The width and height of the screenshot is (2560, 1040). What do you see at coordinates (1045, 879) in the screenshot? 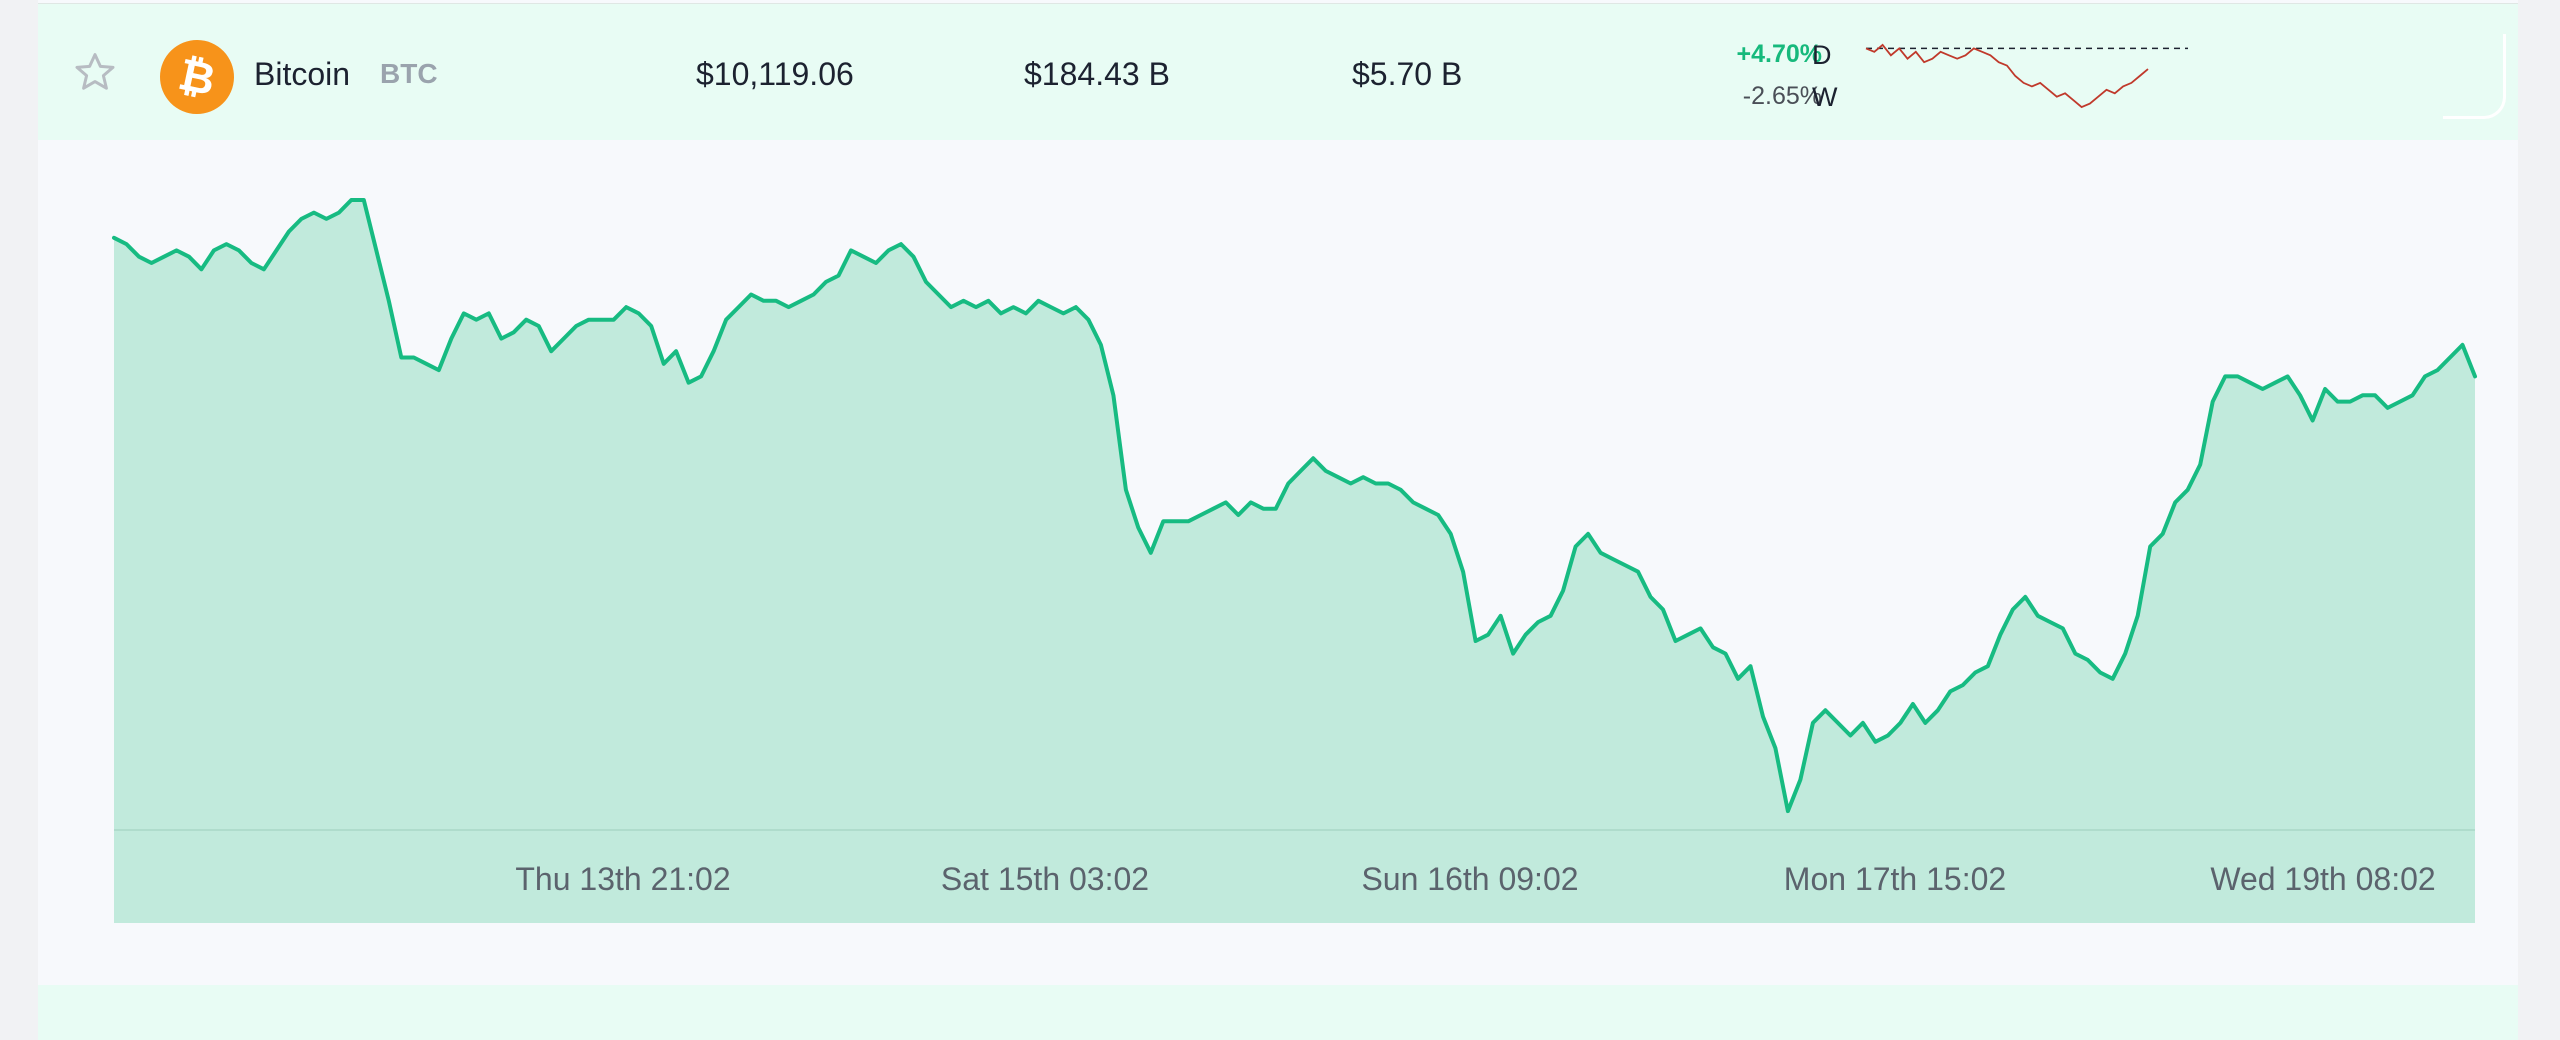
I see `x-tick-label: Sat 15th 03:02` at bounding box center [1045, 879].